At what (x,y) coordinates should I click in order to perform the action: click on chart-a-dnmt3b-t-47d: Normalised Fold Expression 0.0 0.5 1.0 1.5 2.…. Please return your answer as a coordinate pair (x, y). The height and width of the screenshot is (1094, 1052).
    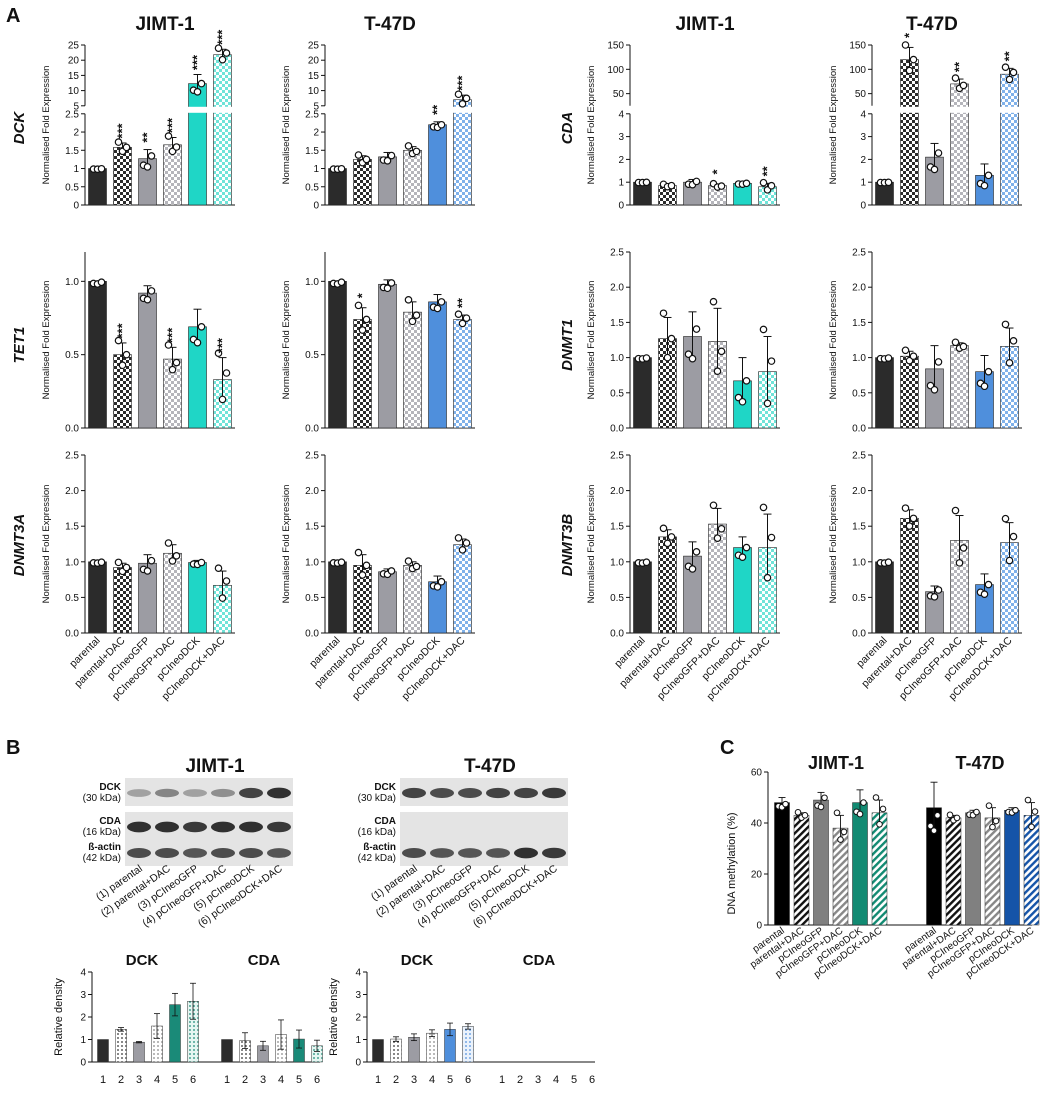
    Looking at the image, I should click on (925, 577).